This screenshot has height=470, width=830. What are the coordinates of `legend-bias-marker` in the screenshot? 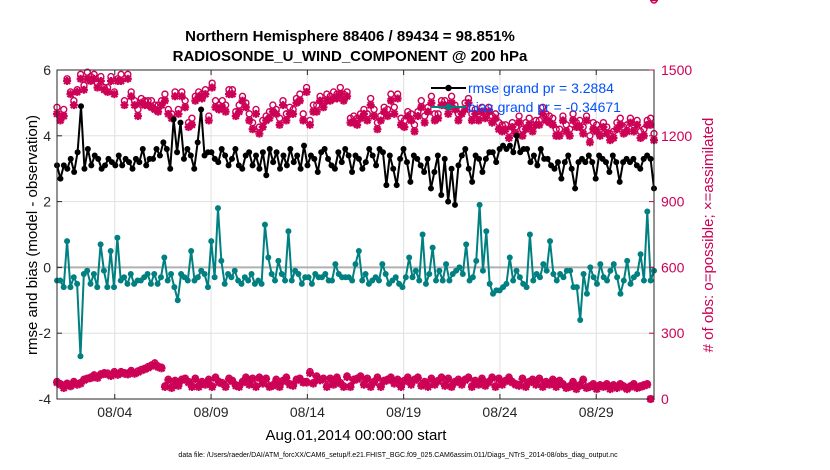 It's located at (448, 107).